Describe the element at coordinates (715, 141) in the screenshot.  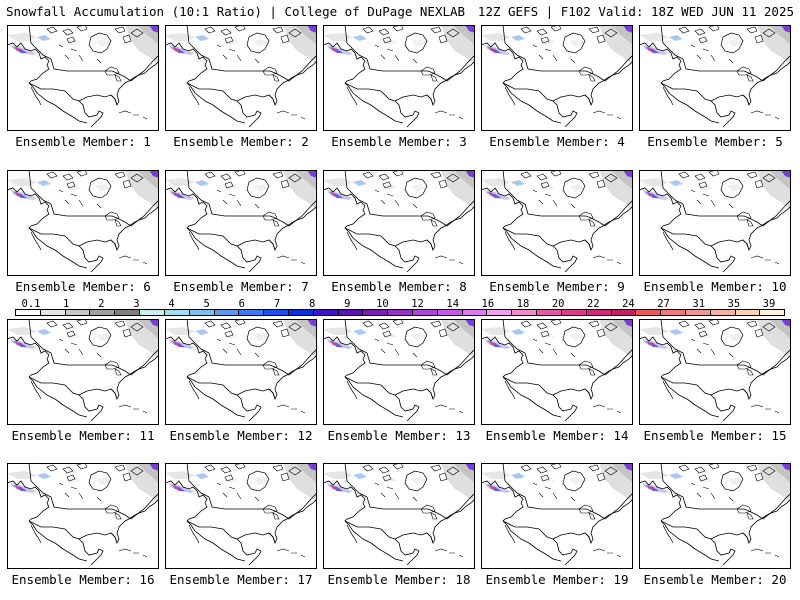
I see `ensemble-member-label: Ensemble Member: 5` at that location.